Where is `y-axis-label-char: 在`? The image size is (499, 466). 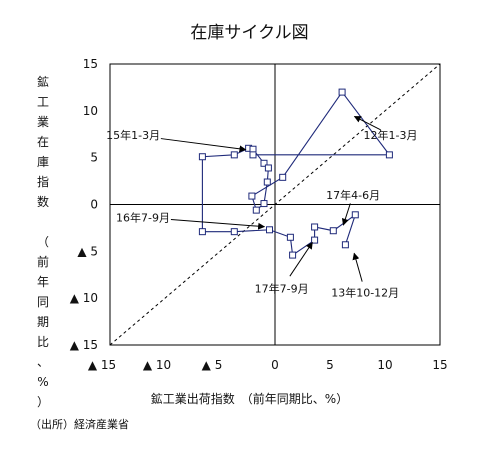
y-axis-label-char: 在 is located at coordinates (42, 142).